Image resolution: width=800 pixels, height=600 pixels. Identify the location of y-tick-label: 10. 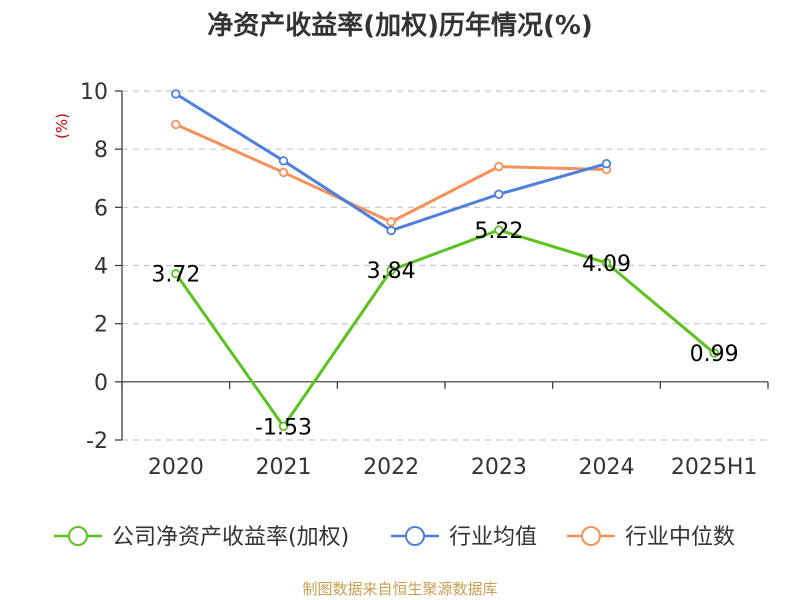
(94, 92).